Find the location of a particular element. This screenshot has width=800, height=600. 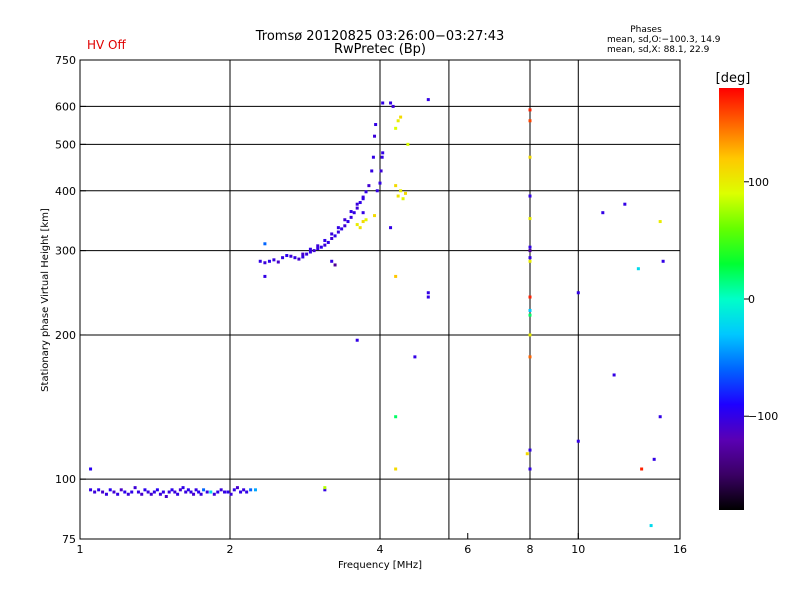

colorbar-ticks: 100 0 −100 is located at coordinates (761, 299).